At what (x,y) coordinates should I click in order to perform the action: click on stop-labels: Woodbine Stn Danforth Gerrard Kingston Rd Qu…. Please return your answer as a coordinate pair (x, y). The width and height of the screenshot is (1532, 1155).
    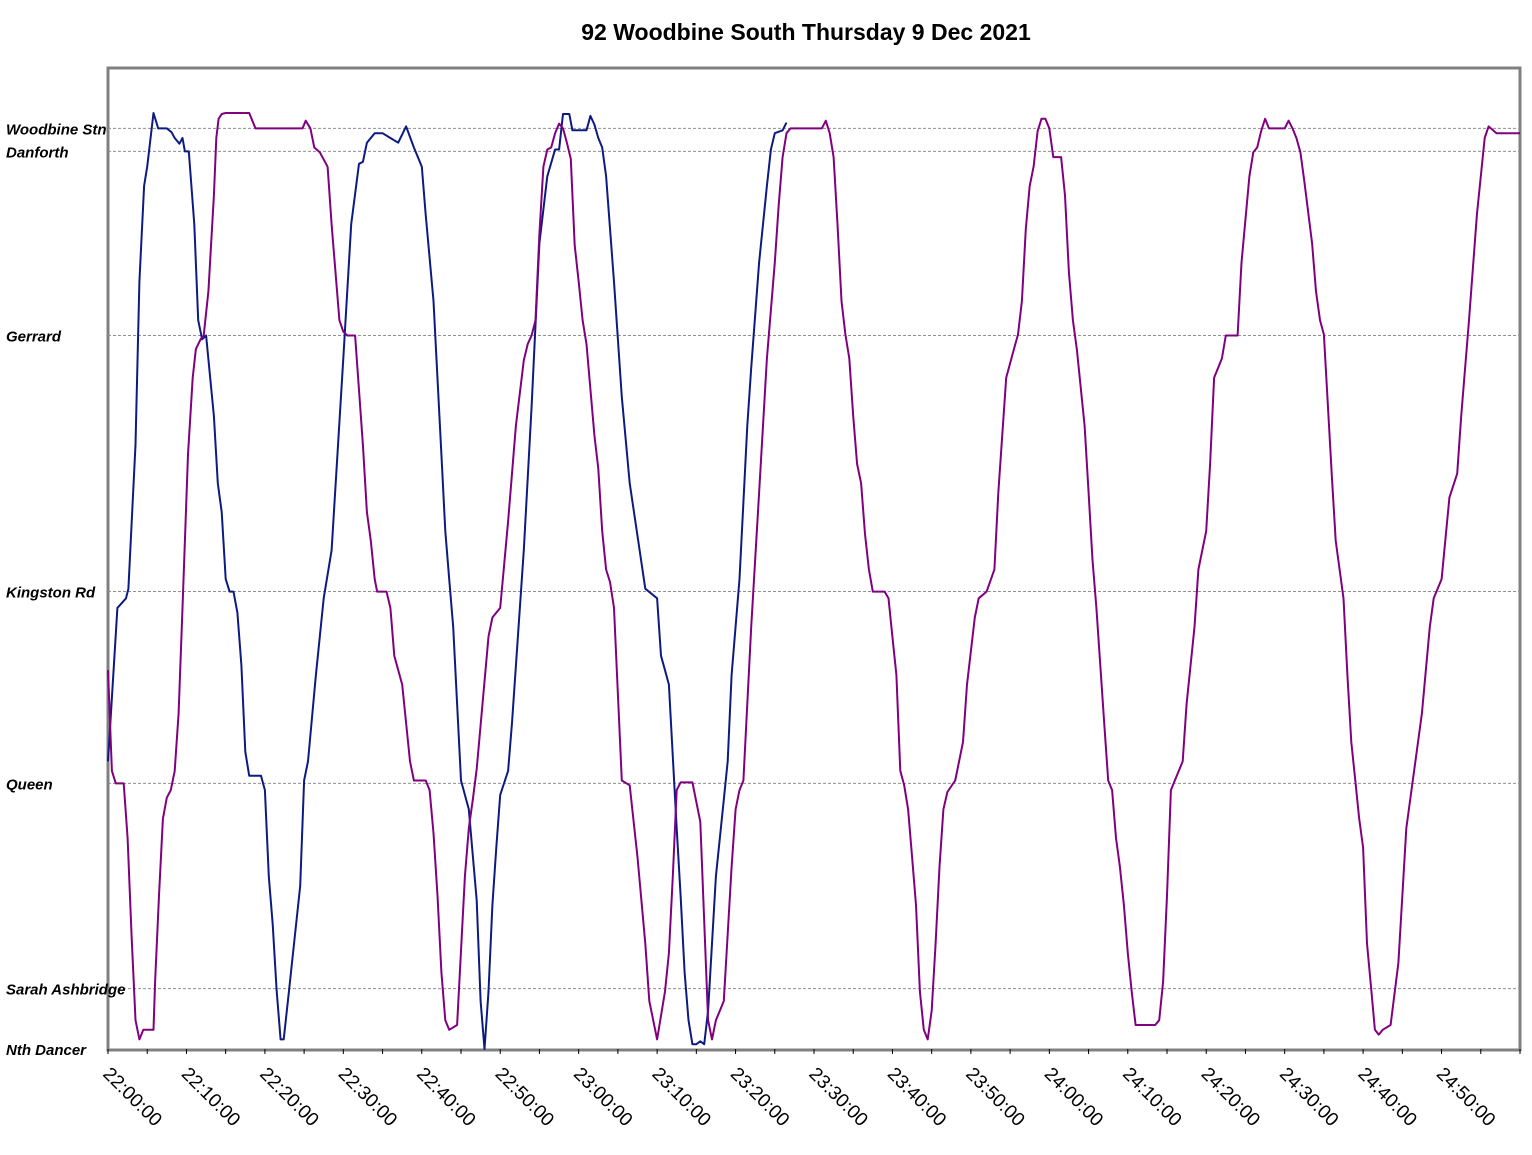
    Looking at the image, I should click on (65, 590).